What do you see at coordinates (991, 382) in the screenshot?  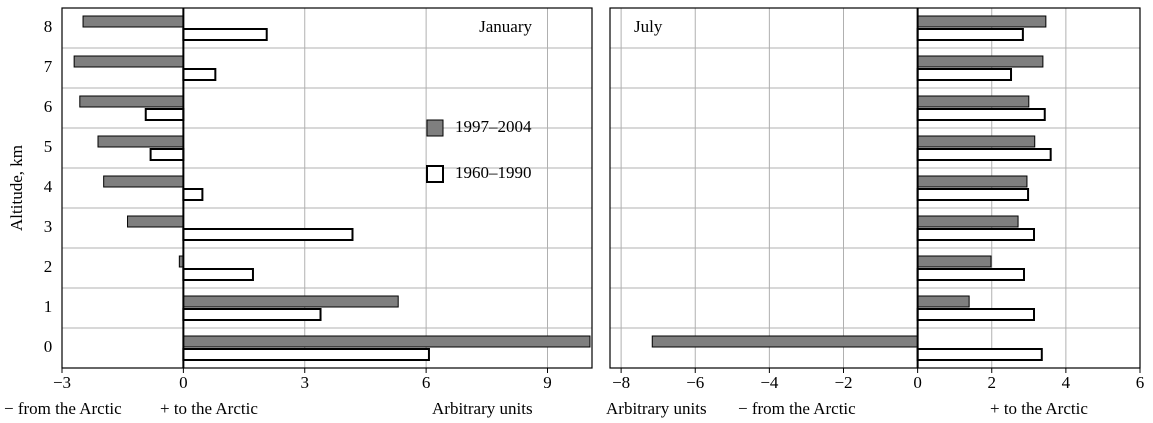 I see `x-tick-label: 2` at bounding box center [991, 382].